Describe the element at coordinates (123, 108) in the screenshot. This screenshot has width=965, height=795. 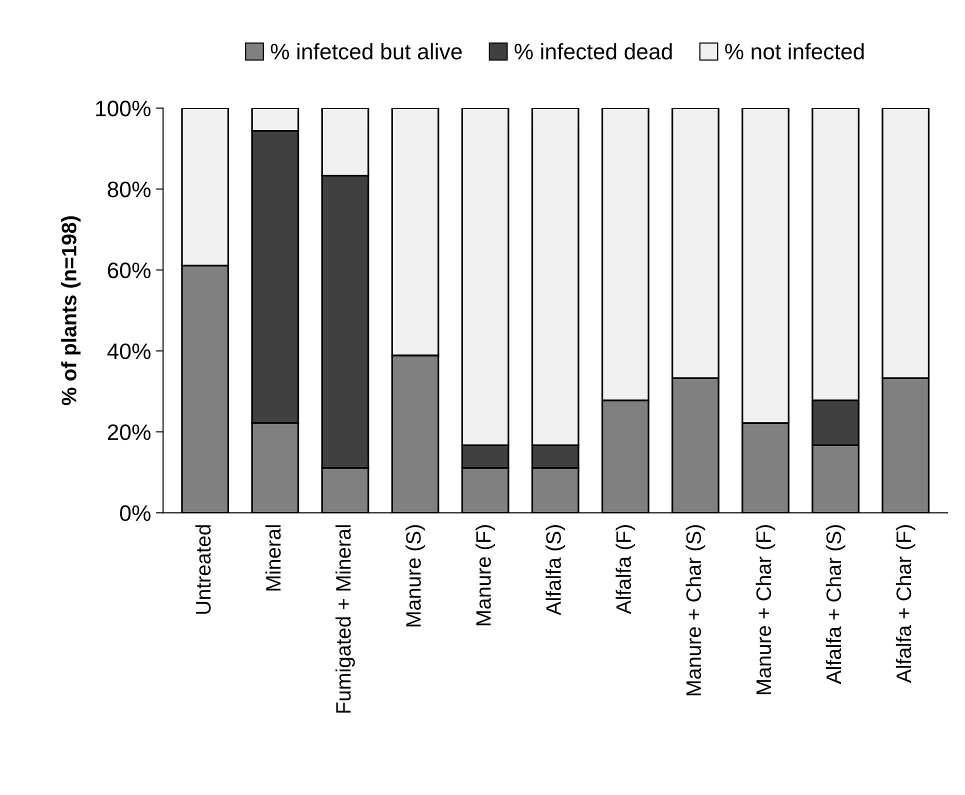
I see `y-tick-label: 100%` at that location.